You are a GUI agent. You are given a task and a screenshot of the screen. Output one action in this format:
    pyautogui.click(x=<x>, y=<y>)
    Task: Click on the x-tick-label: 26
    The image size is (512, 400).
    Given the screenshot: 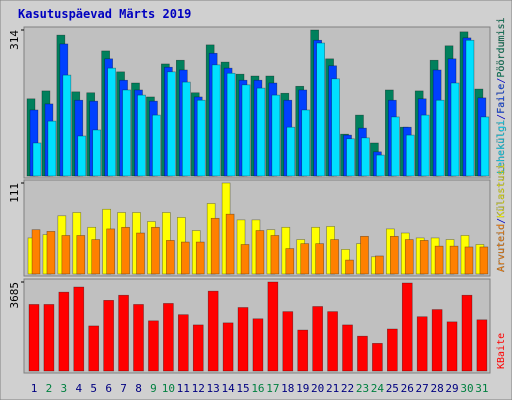 What is the action you would take?
    pyautogui.click(x=407, y=388)
    